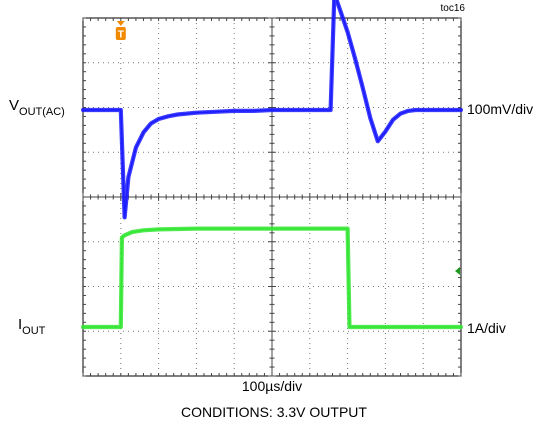 The height and width of the screenshot is (430, 548). I want to click on channel-1-label-subscript: OUT(AC), so click(42, 112).